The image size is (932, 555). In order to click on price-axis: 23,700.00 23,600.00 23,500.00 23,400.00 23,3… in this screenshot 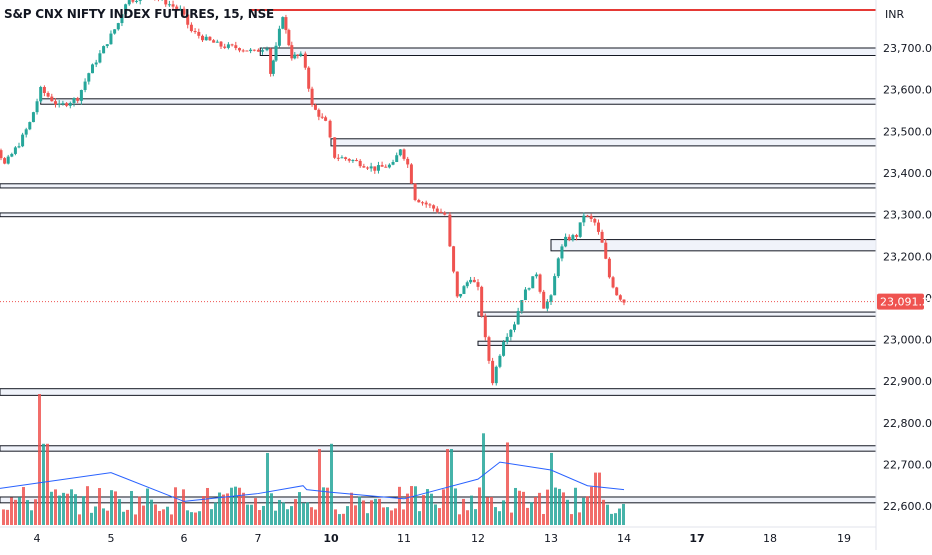, I will do `click(903, 275)`.